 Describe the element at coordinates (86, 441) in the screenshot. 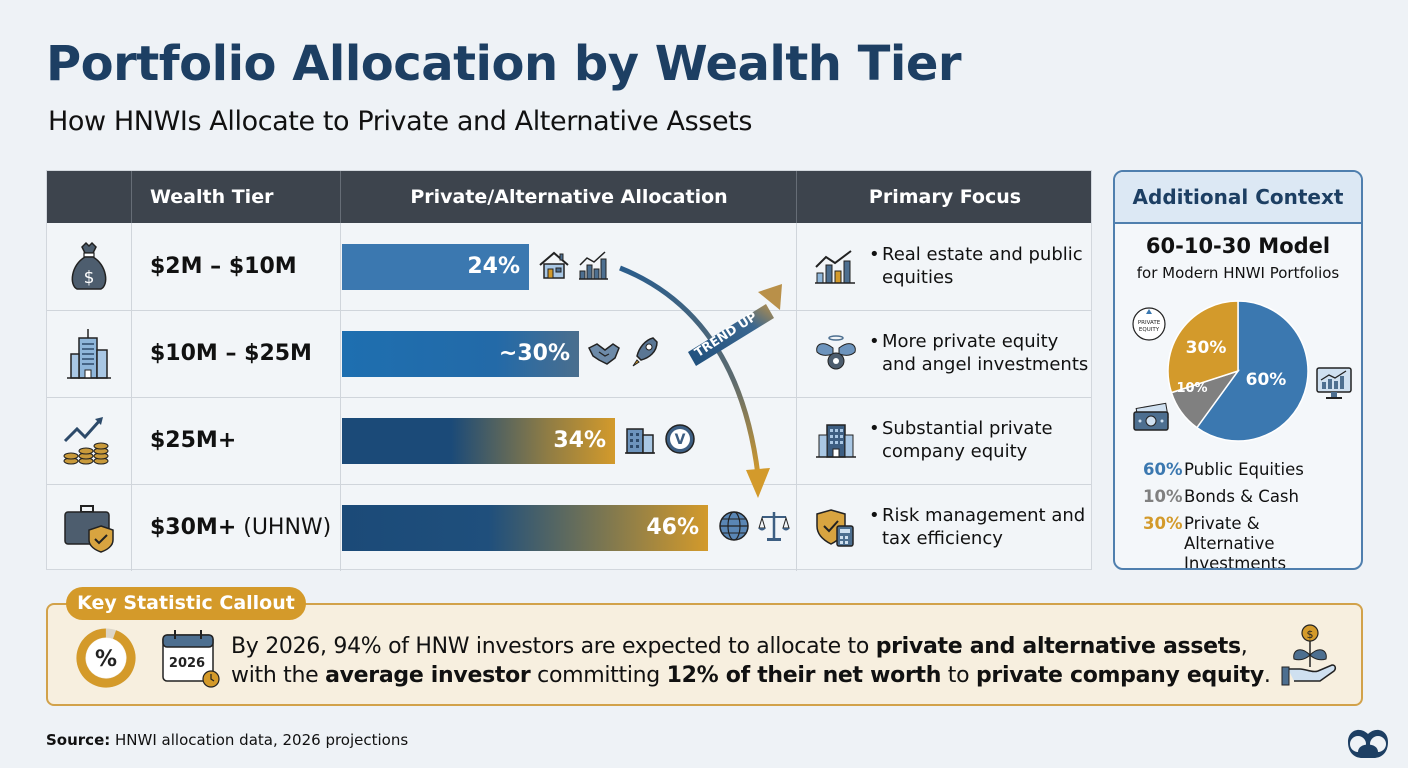

I see `coins-growth-icon` at that location.